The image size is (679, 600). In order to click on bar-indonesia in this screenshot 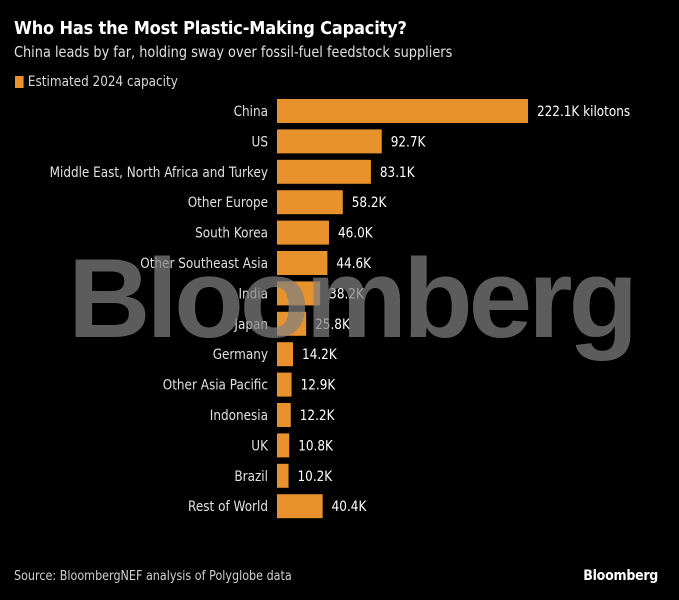, I will do `click(284, 415)`.